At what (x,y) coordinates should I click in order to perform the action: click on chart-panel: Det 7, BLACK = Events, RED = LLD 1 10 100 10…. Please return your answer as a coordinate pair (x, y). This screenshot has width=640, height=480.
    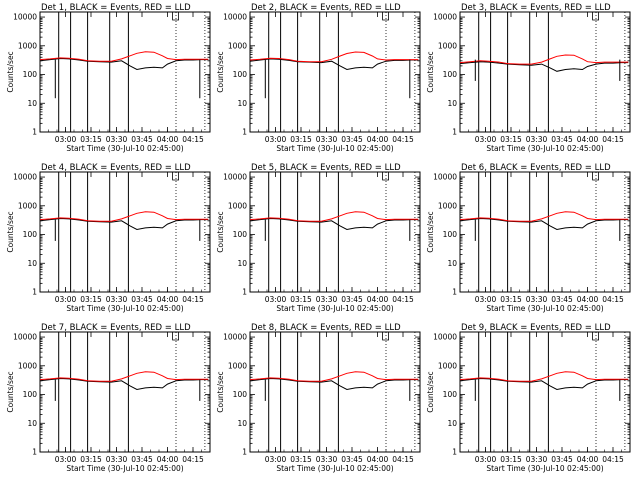
    Looking at the image, I should click on (108, 398).